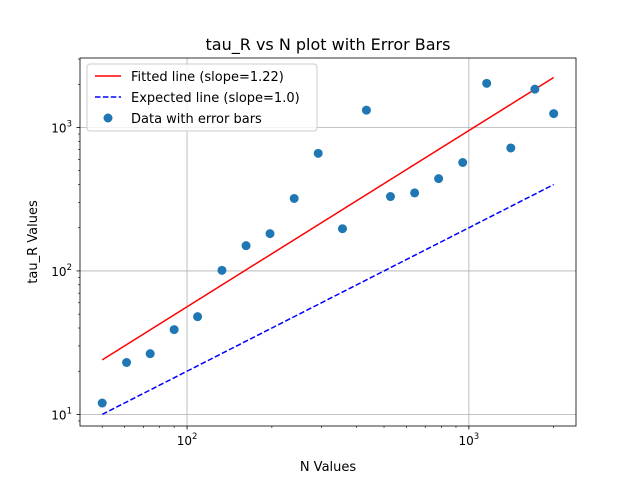 Image resolution: width=640 pixels, height=480 pixels. What do you see at coordinates (61, 271) in the screenshot?
I see `y-tick-label: 10²` at bounding box center [61, 271].